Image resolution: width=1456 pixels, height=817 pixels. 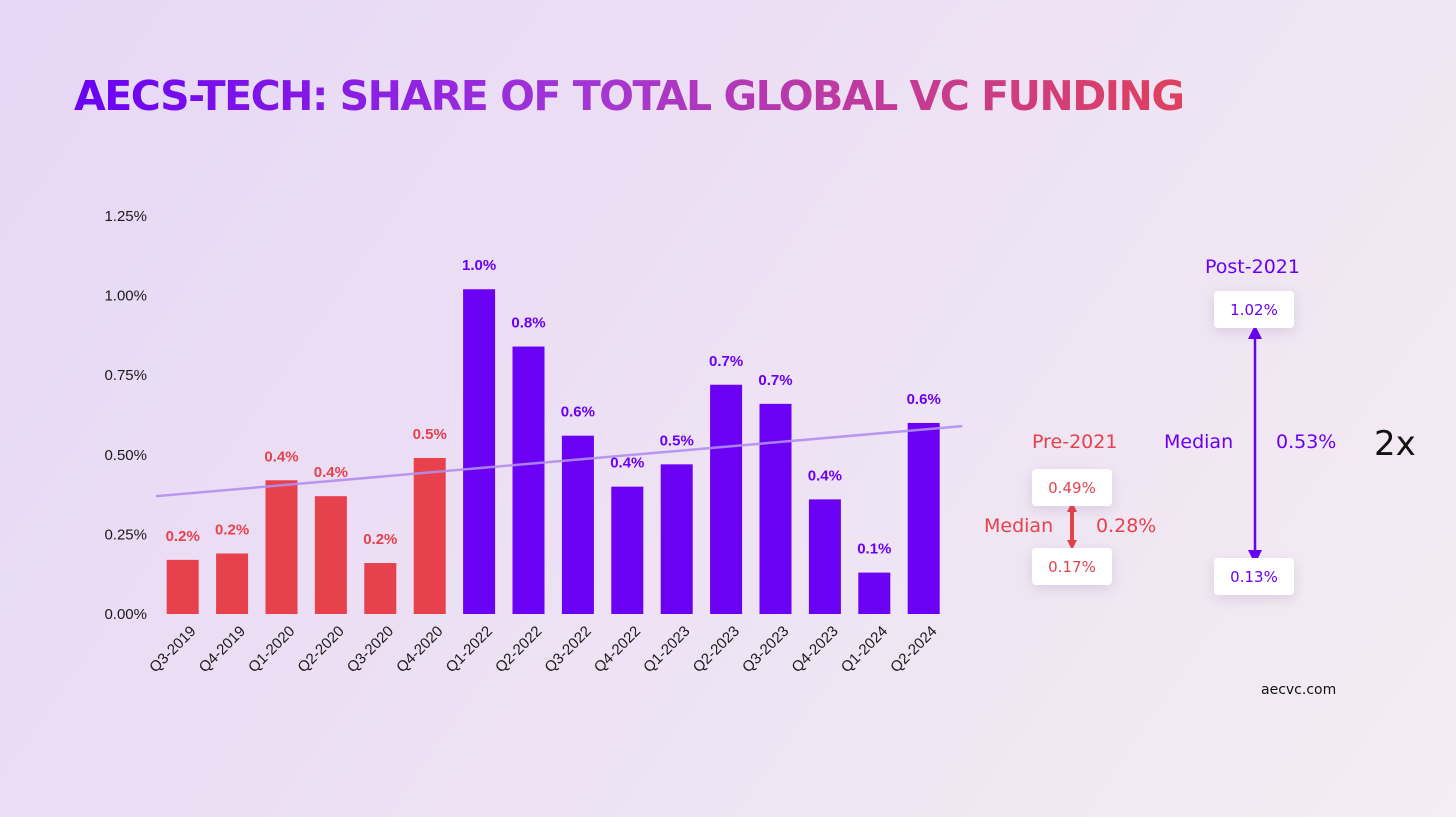 What do you see at coordinates (222, 649) in the screenshot?
I see `x-tick-label: Q4-2019` at bounding box center [222, 649].